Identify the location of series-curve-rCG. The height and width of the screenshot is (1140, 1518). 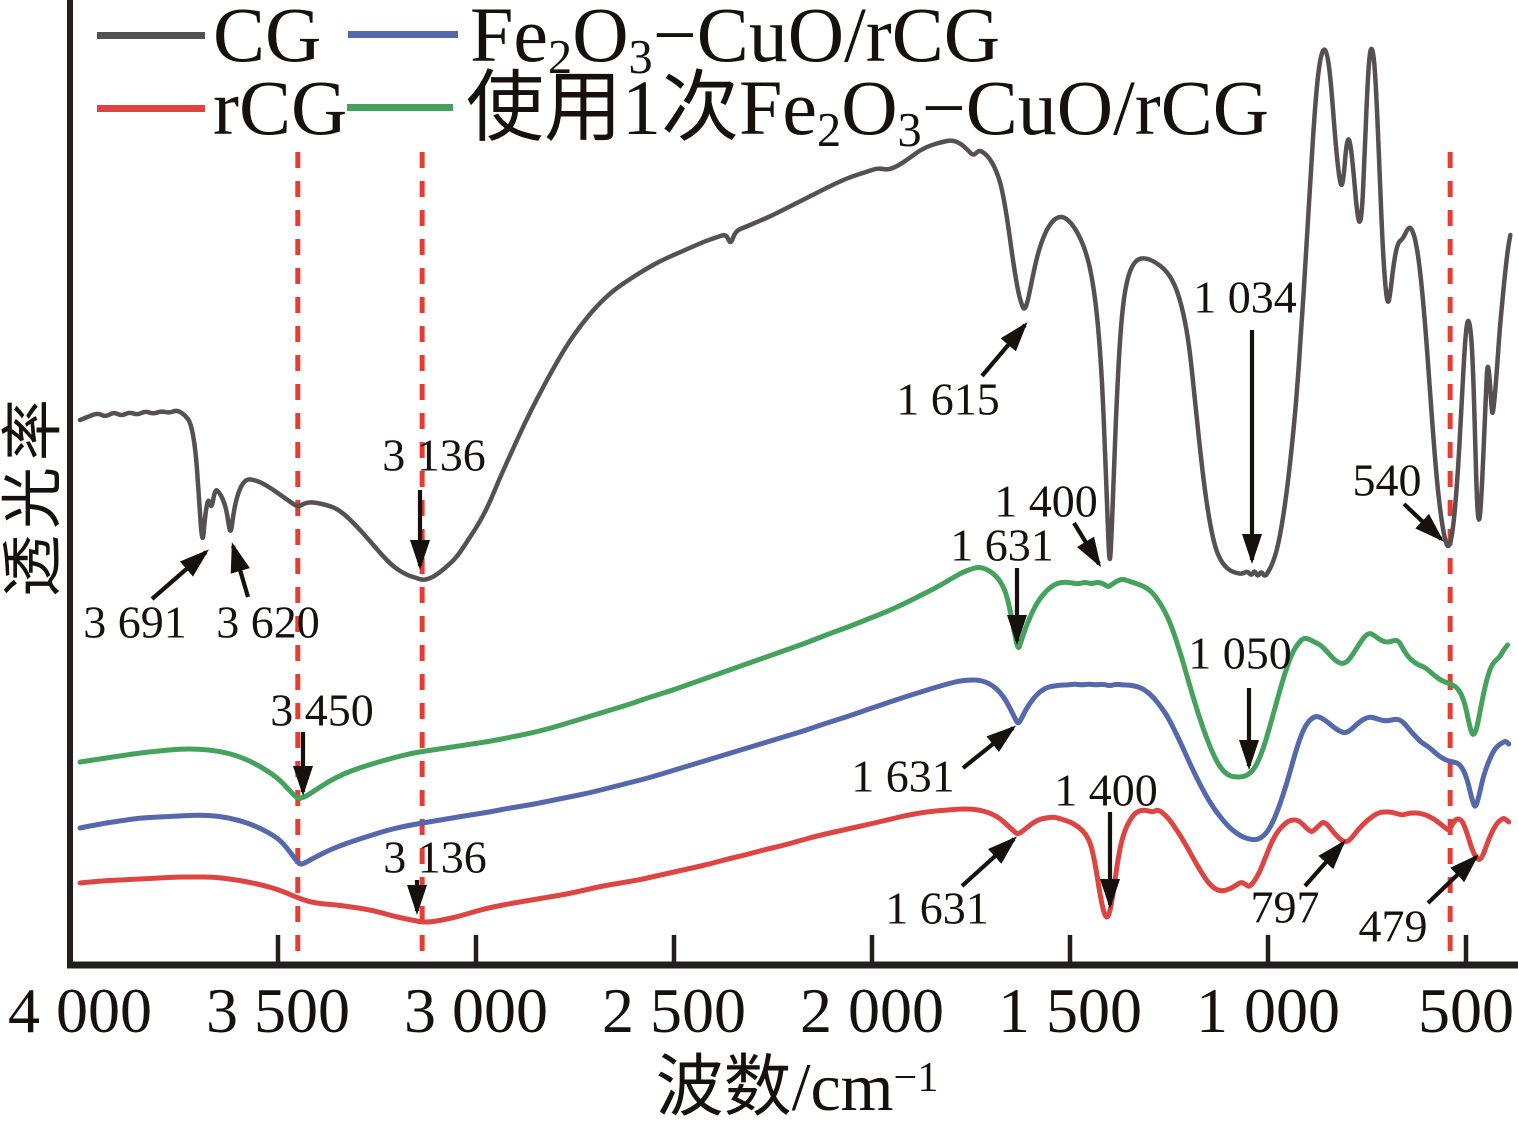
(794, 865).